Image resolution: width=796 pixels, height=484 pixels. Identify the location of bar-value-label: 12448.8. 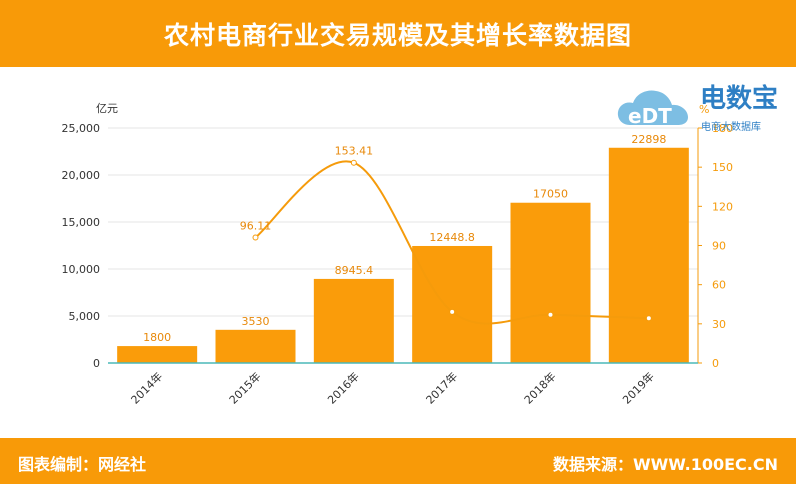
(452, 237).